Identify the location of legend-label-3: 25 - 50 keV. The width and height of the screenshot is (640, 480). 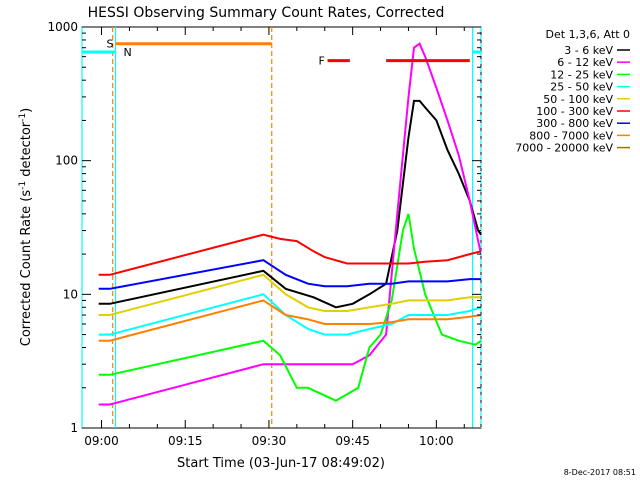
(581, 87).